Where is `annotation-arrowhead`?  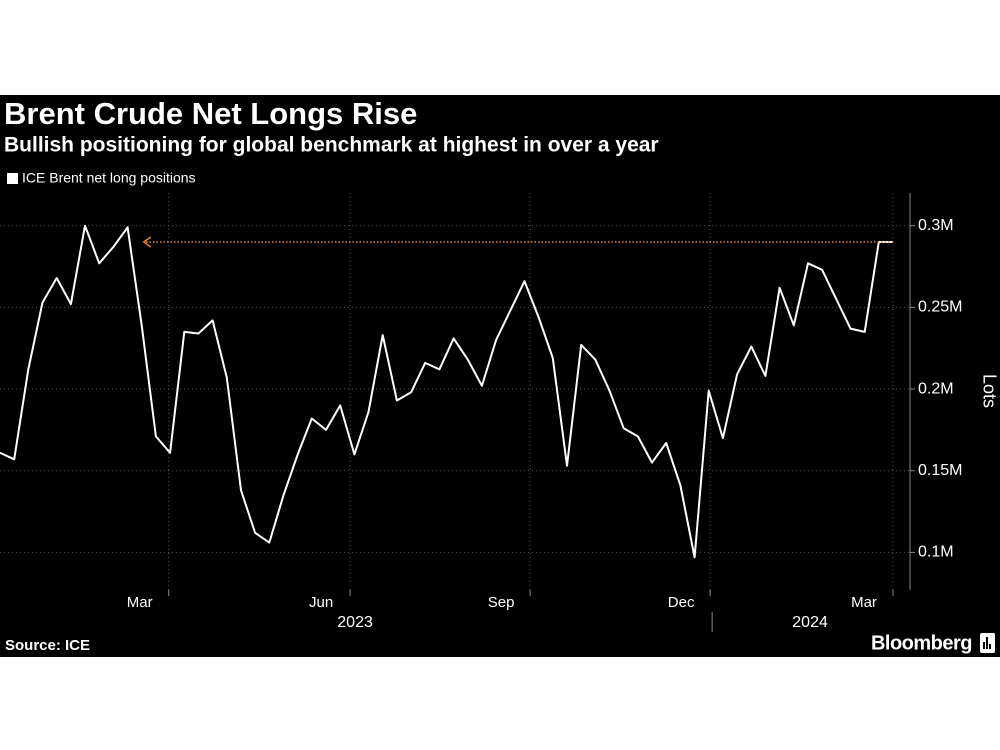 annotation-arrowhead is located at coordinates (147, 242).